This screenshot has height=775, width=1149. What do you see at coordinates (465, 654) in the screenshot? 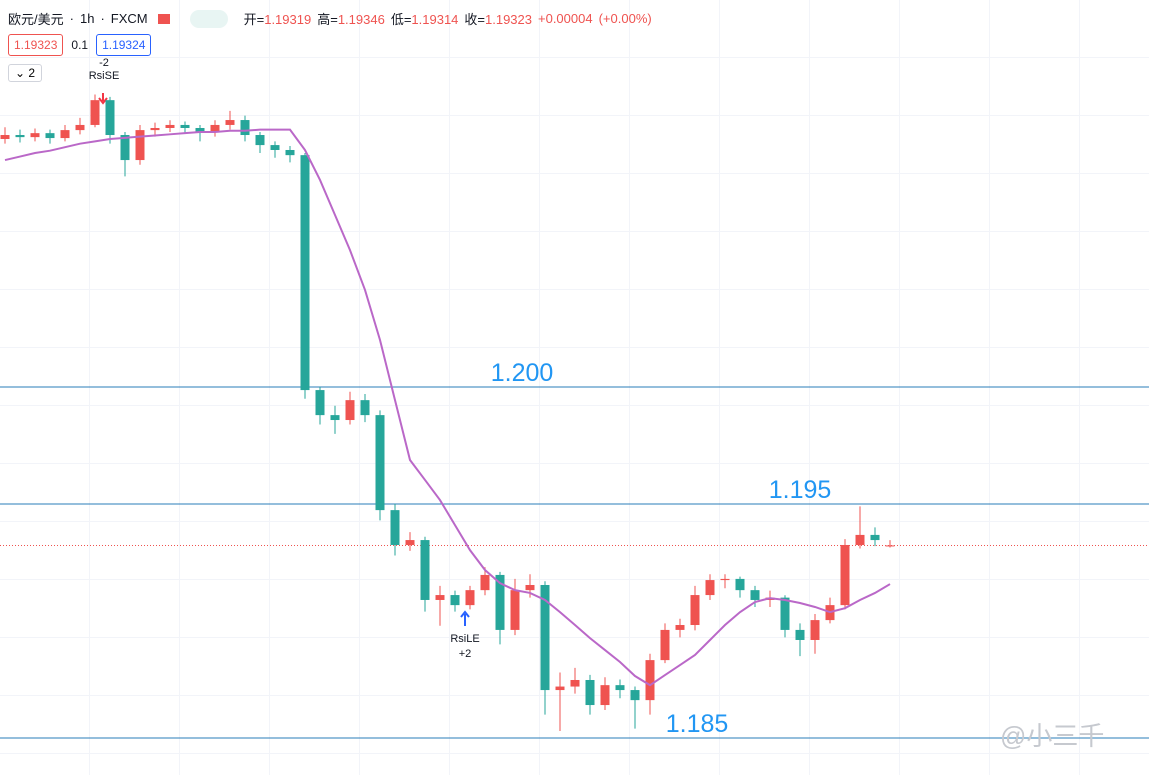
I see `signal-value: +2` at bounding box center [465, 654].